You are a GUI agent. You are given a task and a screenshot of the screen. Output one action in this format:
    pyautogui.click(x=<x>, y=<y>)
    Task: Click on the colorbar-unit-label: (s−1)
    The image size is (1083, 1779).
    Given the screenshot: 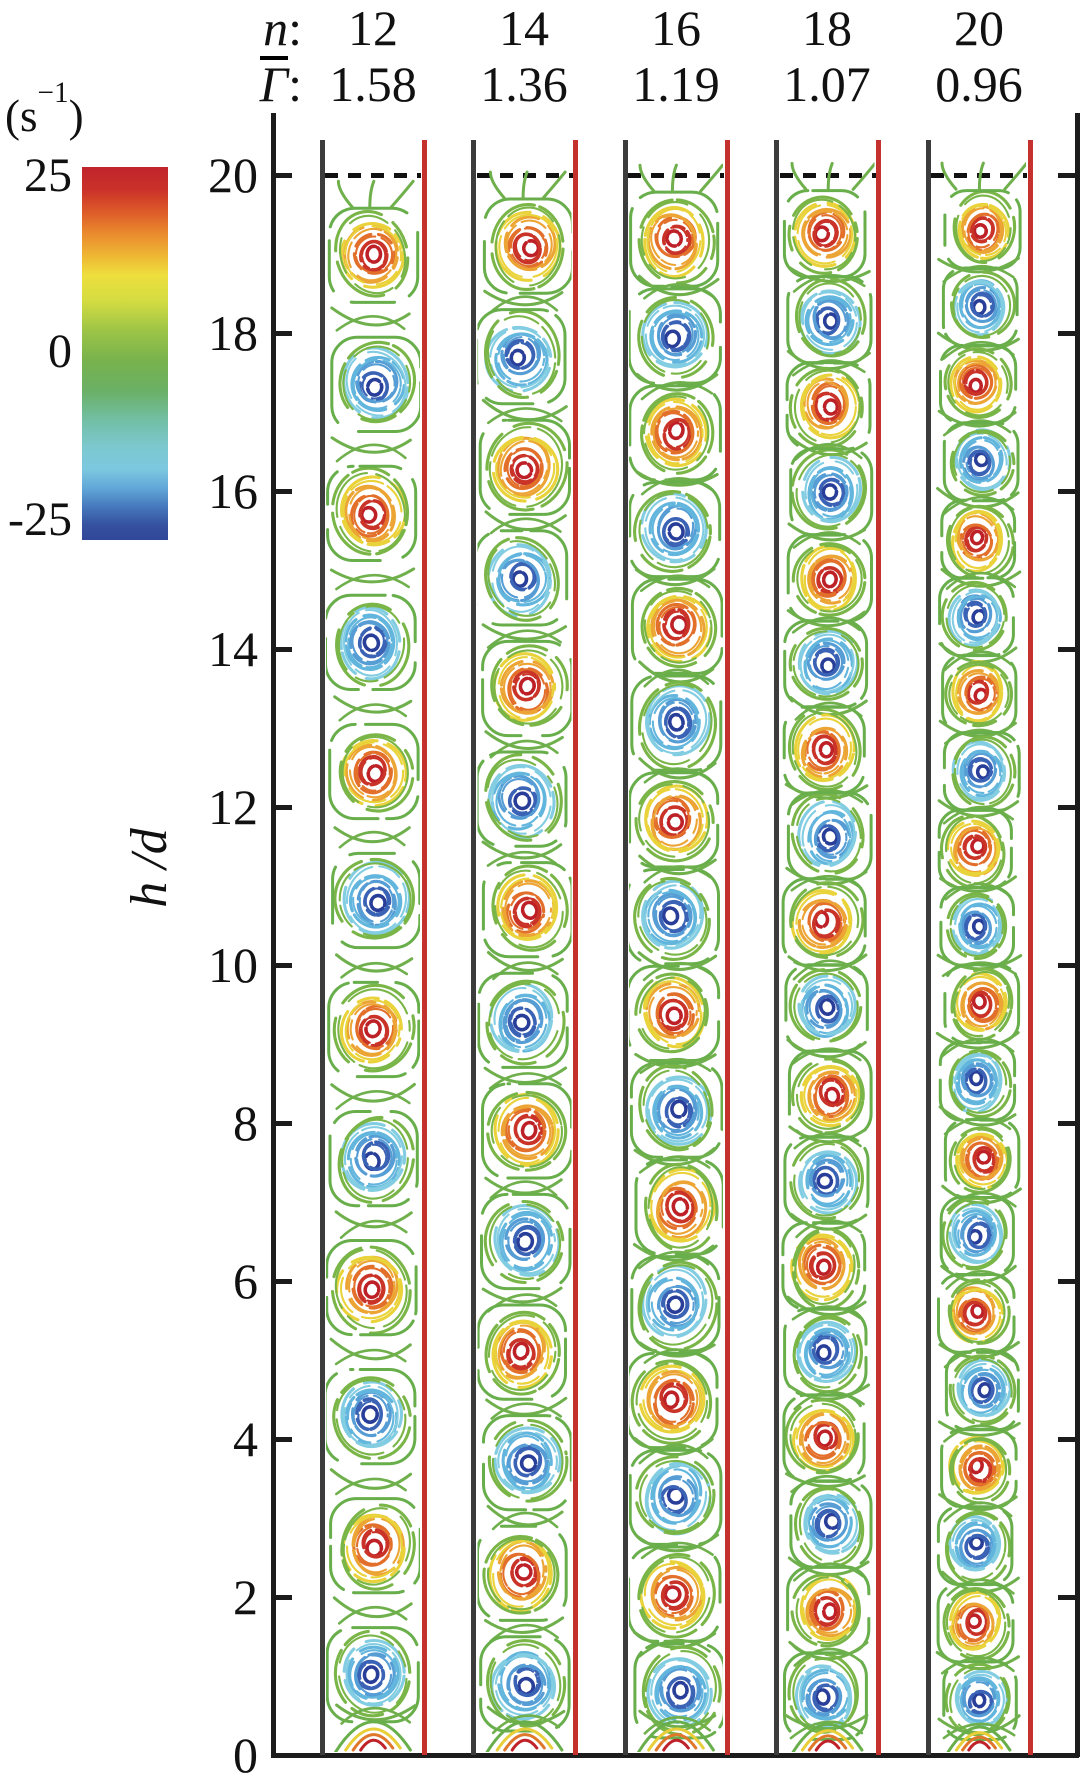 What is the action you would take?
    pyautogui.click(x=44, y=109)
    